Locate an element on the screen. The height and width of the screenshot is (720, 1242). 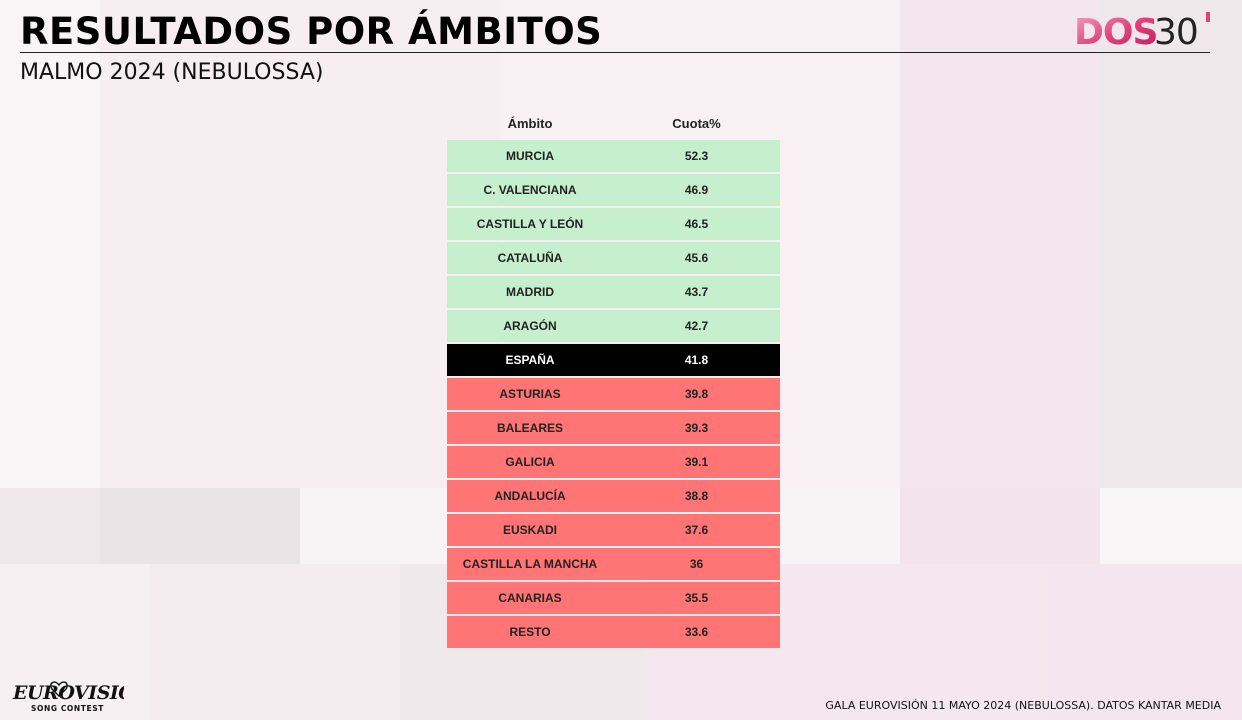
table-row: MURCIA 52.3 is located at coordinates (613, 156).